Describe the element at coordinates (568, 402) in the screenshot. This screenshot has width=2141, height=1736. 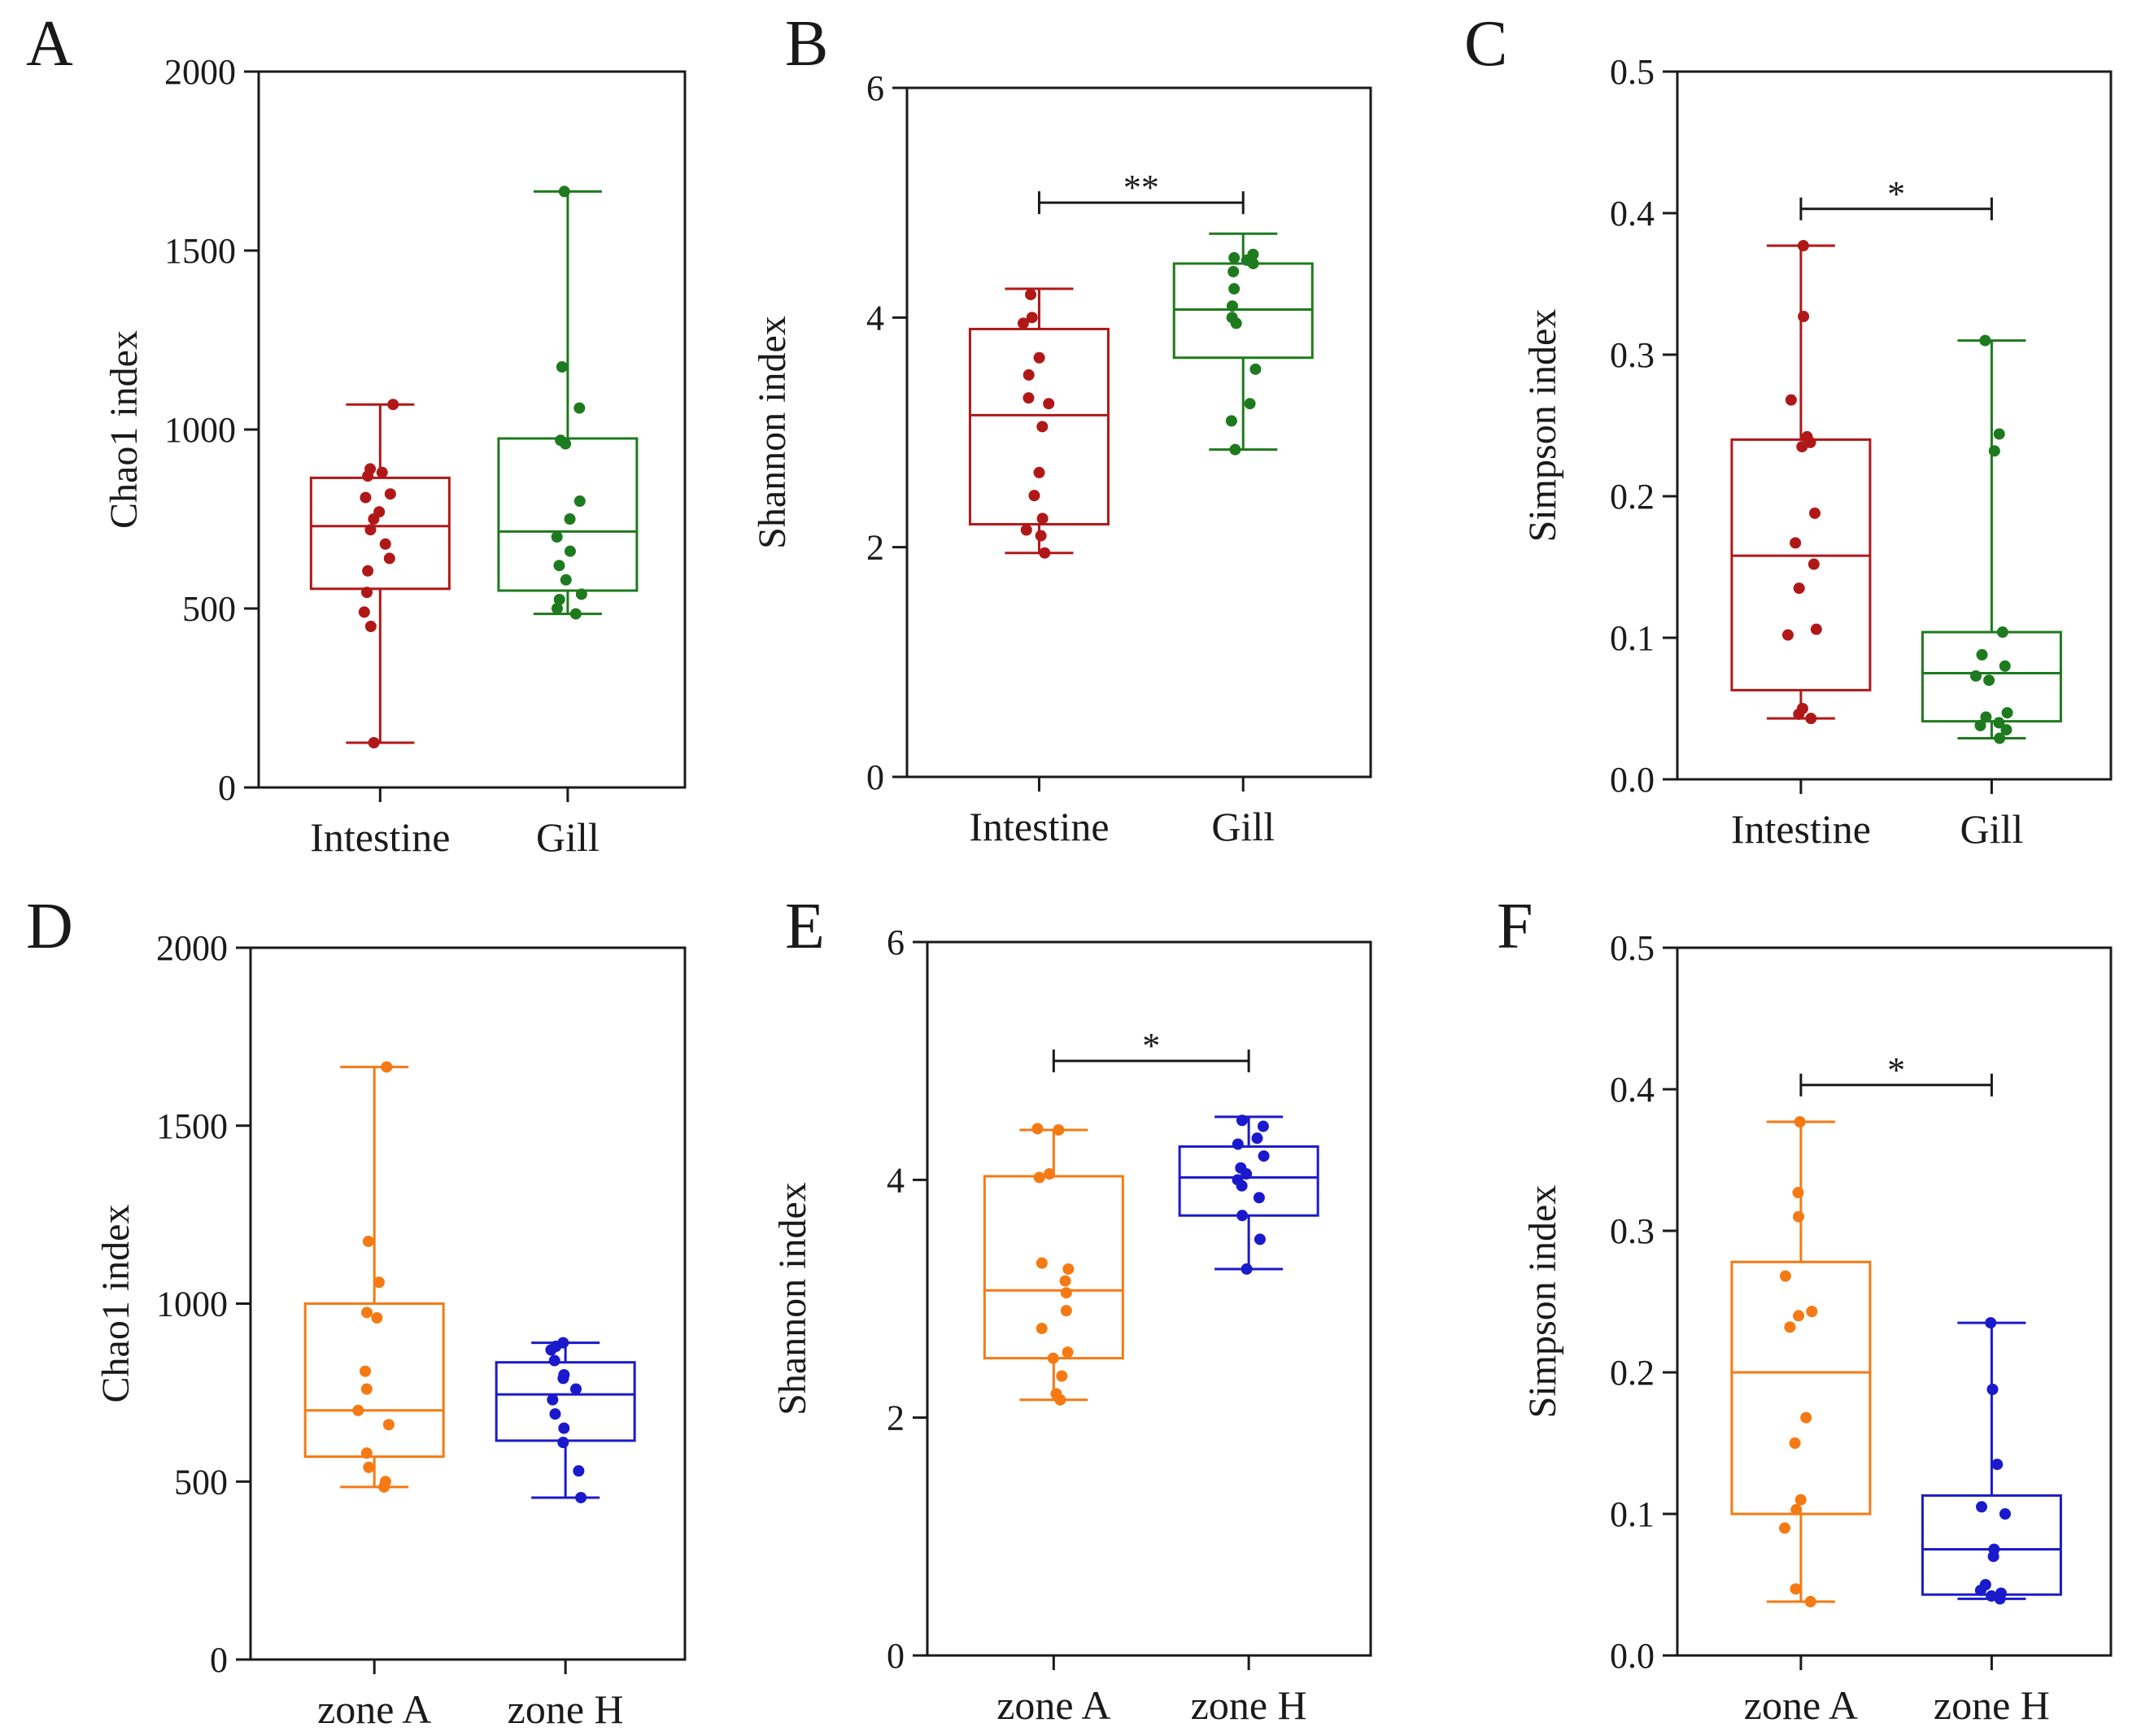
I see `box-gill` at that location.